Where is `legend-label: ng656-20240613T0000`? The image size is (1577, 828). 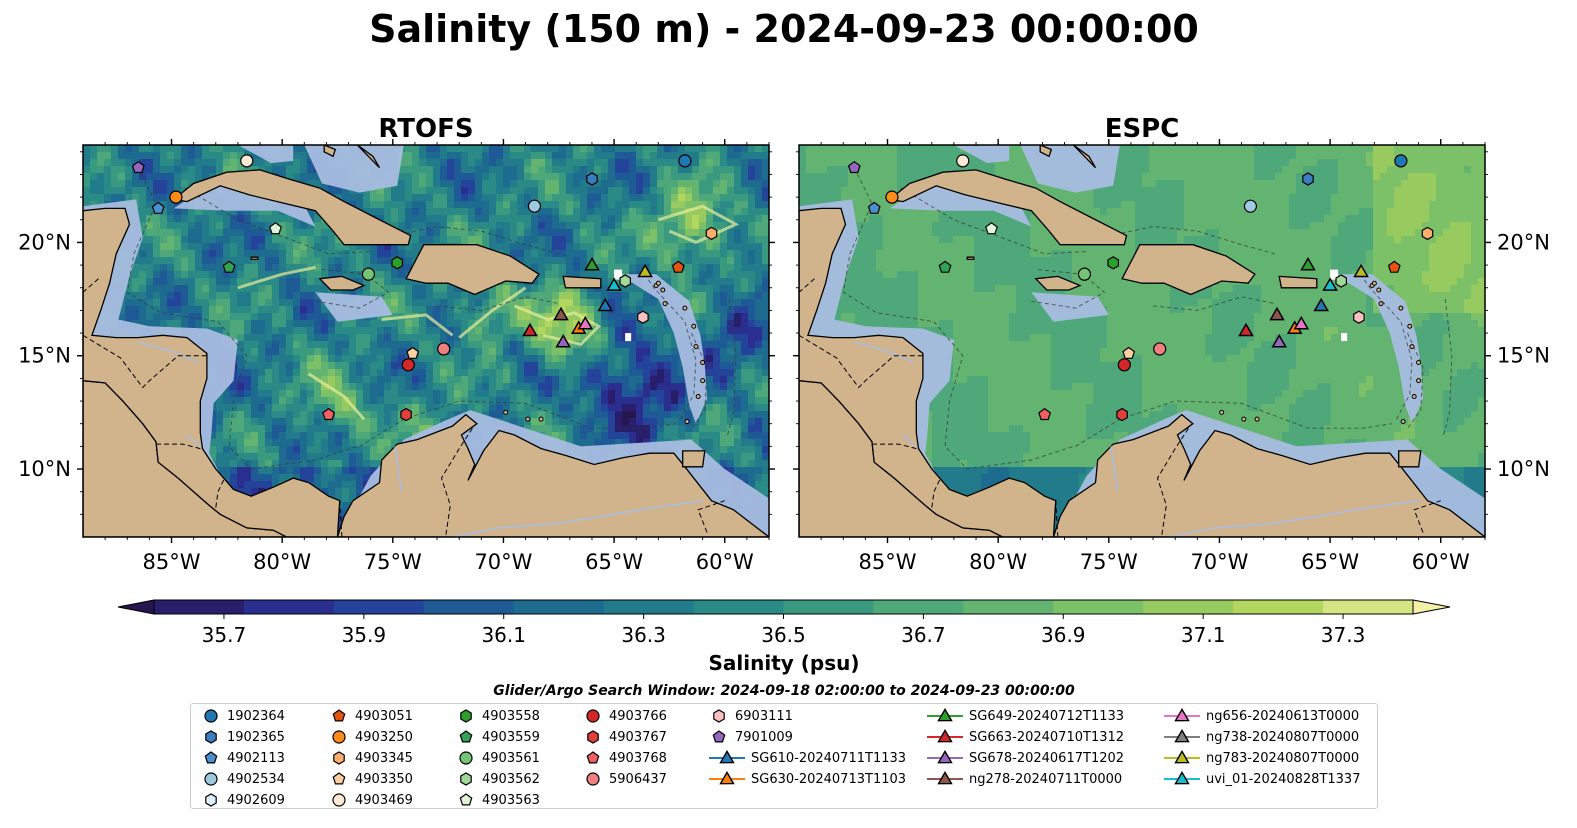 legend-label: ng656-20240613T0000 is located at coordinates (1283, 716).